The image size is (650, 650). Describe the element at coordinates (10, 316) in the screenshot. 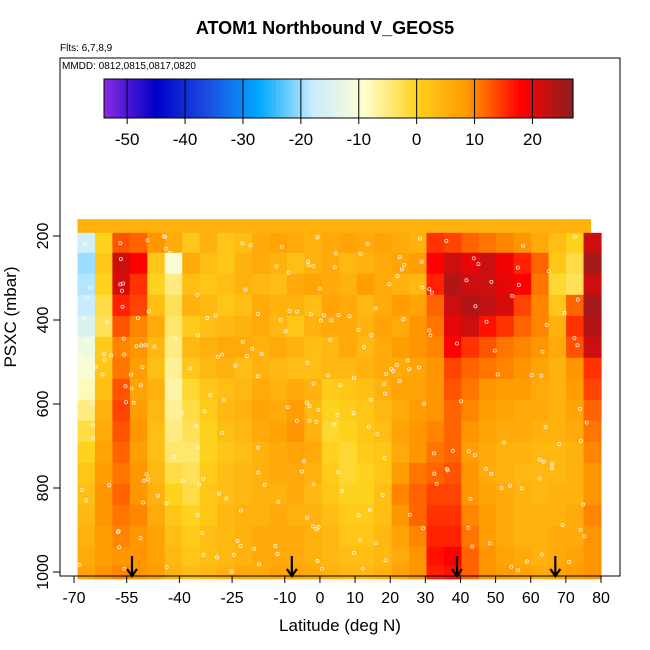

I see `y-axis-label: PSXC (mbar)` at that location.